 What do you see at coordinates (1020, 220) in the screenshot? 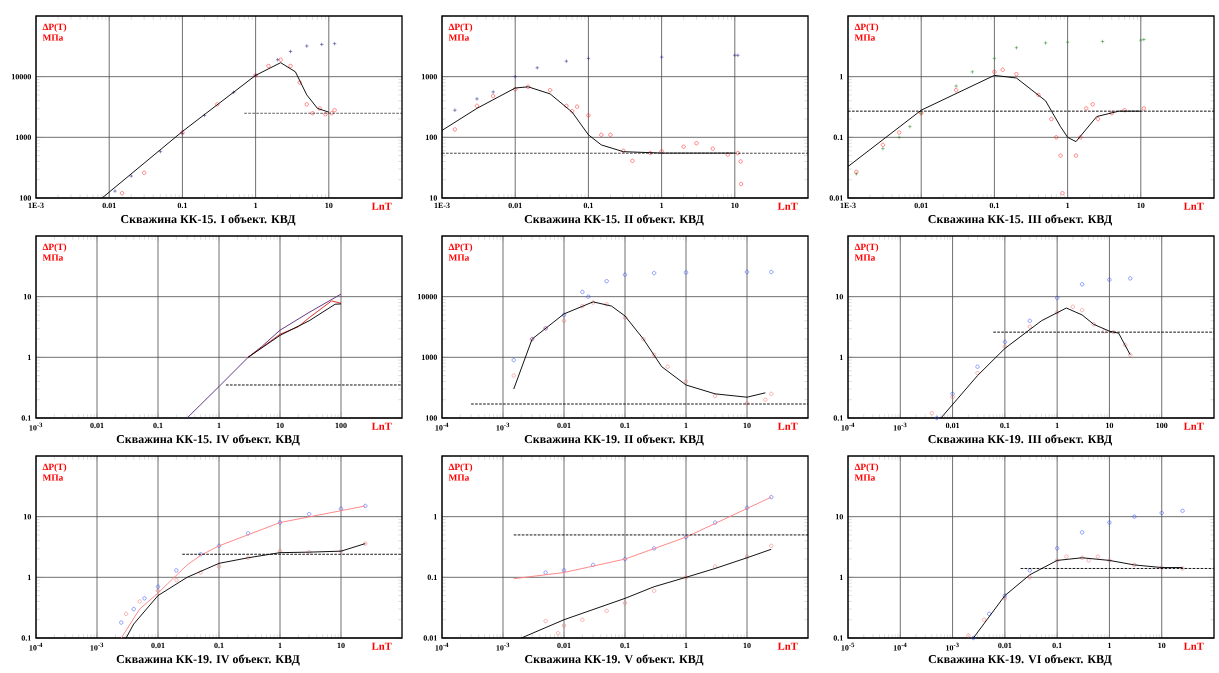
I see `text: Скважина КК-15. III объект. КВД` at bounding box center [1020, 220].